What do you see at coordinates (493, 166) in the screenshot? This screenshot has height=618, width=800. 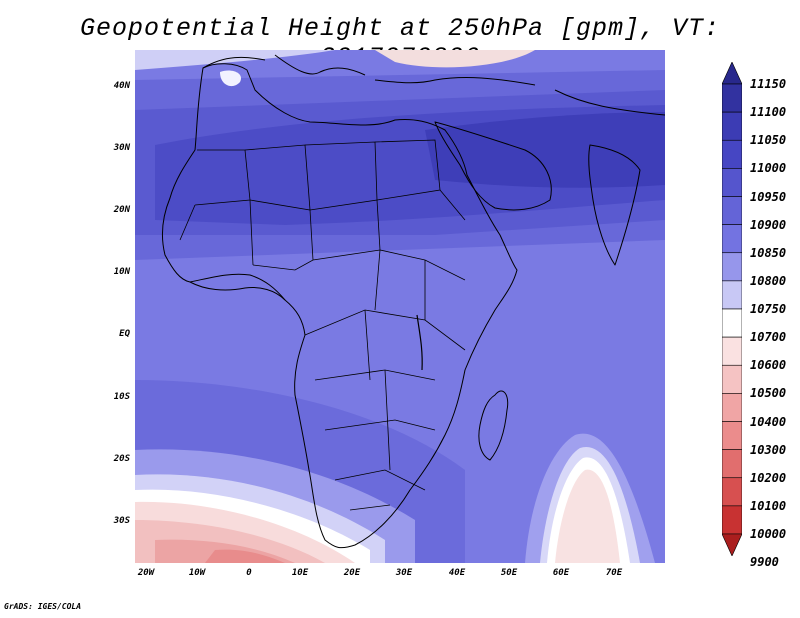 I see `arabia-coastline` at bounding box center [493, 166].